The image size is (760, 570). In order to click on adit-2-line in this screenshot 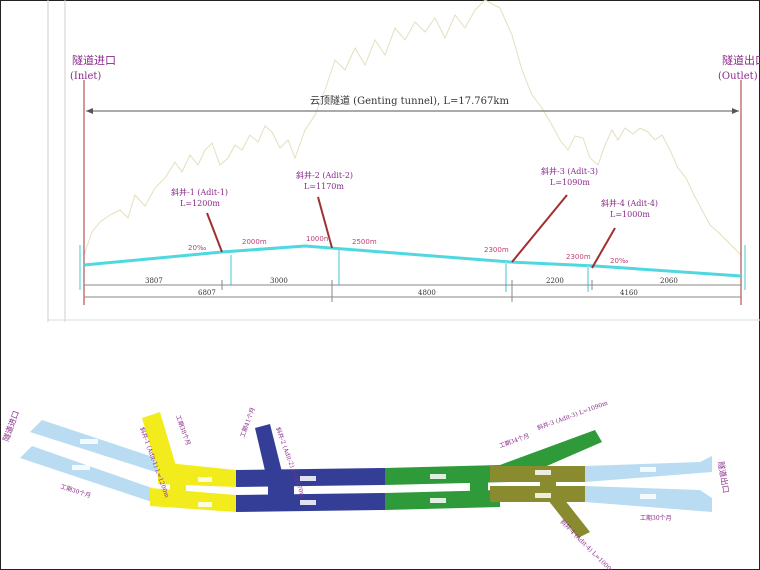, I will do `click(325, 222)`.